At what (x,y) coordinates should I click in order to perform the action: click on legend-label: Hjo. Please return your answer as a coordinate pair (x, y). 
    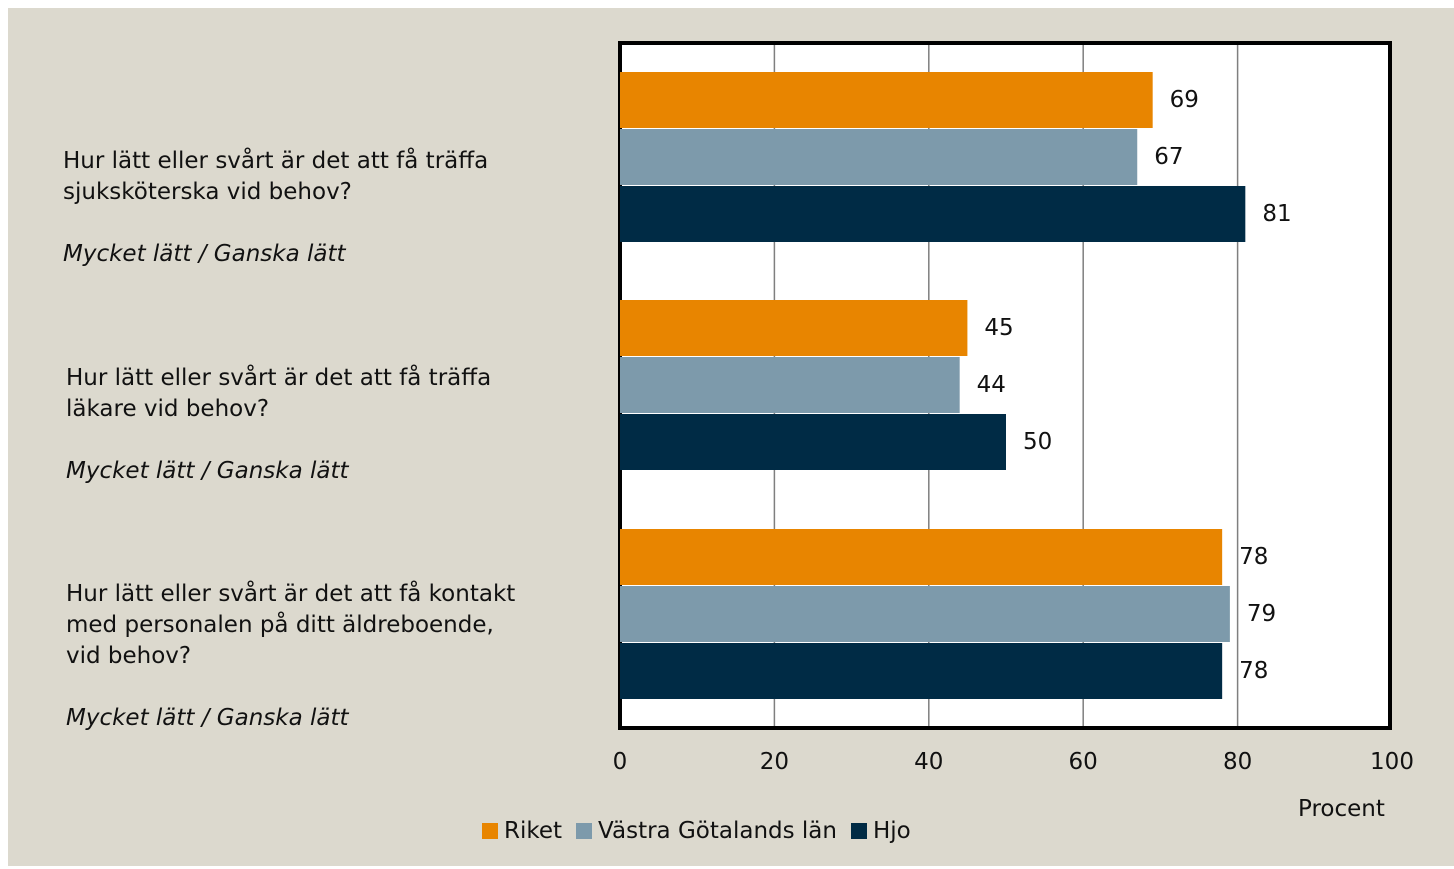
    Looking at the image, I should click on (891, 831).